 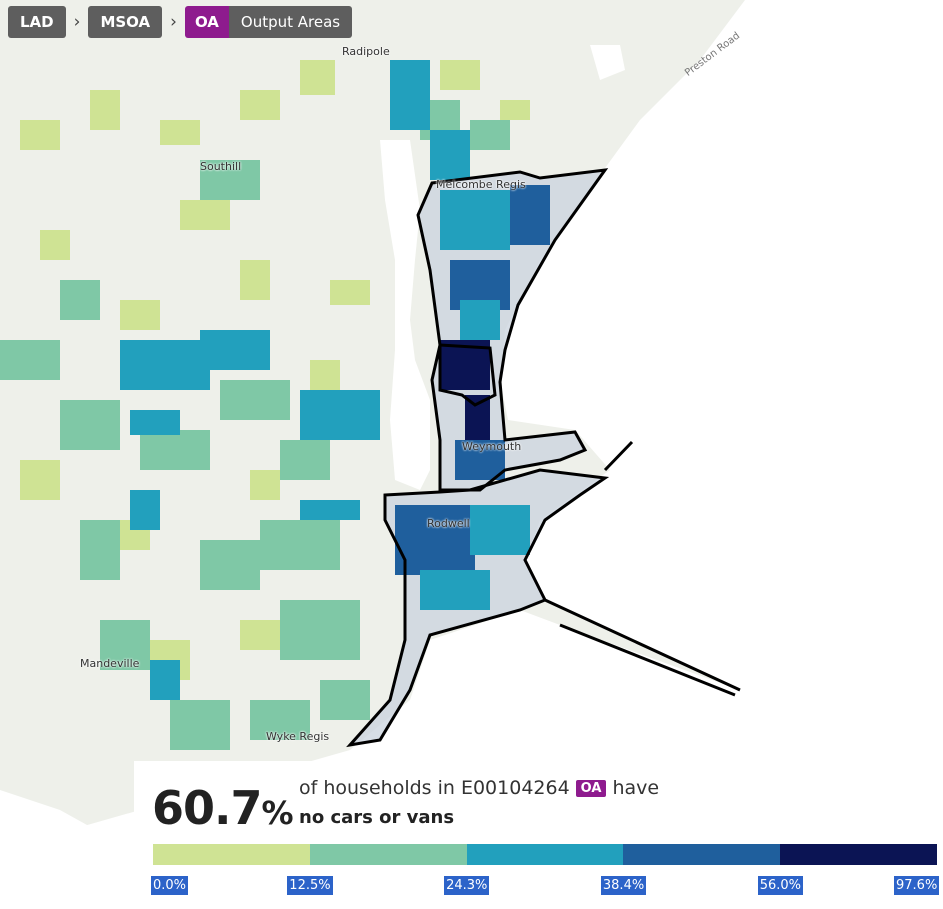 What do you see at coordinates (467, 375) in the screenshot?
I see `selected-oa-outline` at bounding box center [467, 375].